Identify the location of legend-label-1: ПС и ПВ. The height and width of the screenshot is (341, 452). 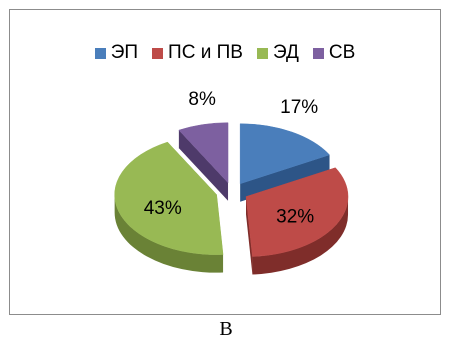
(205, 52).